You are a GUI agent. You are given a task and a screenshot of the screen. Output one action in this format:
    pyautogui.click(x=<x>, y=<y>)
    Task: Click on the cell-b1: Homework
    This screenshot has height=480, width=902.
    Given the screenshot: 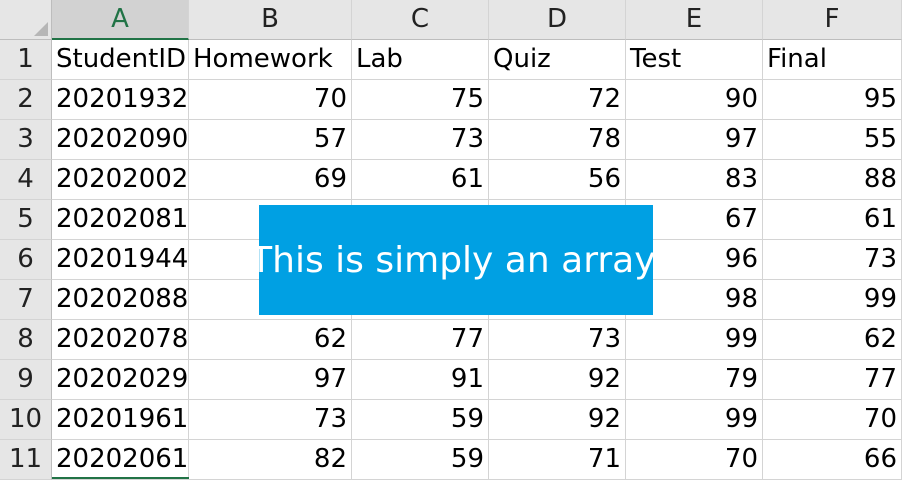 What is the action you would take?
    pyautogui.click(x=270, y=60)
    